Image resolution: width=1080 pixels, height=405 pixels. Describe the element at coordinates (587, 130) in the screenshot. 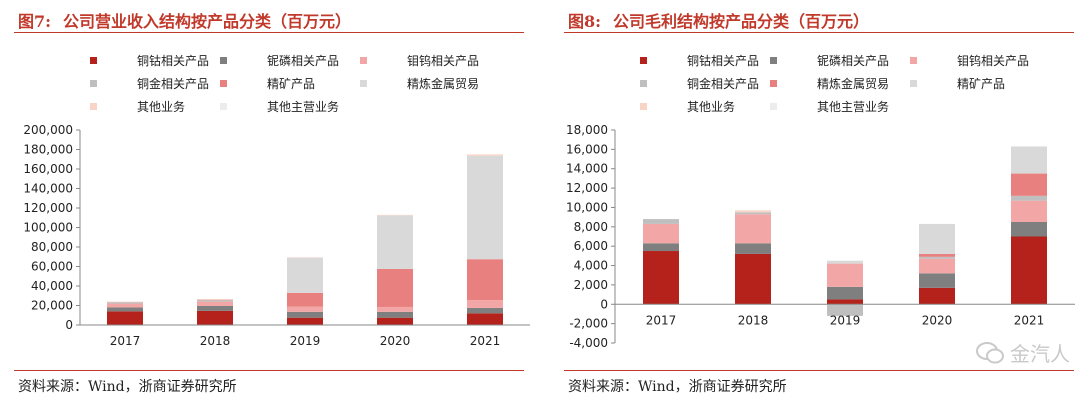

I see `y-tick-label: 18,000` at that location.